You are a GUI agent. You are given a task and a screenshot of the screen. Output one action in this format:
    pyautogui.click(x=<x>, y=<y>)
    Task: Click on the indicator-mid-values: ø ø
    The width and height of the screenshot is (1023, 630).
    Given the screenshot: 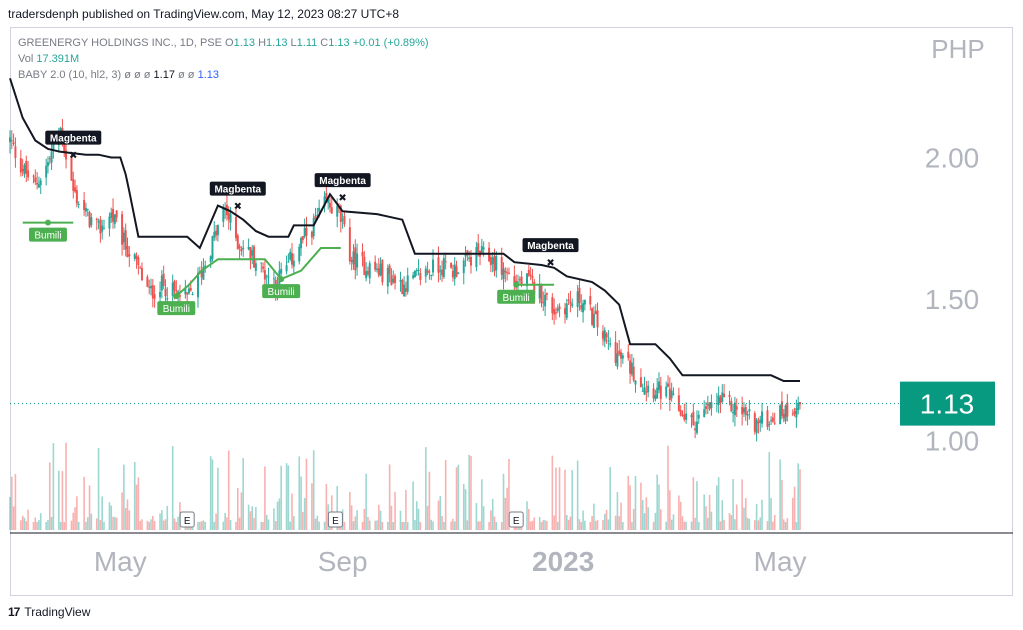 What is the action you would take?
    pyautogui.click(x=186, y=75)
    